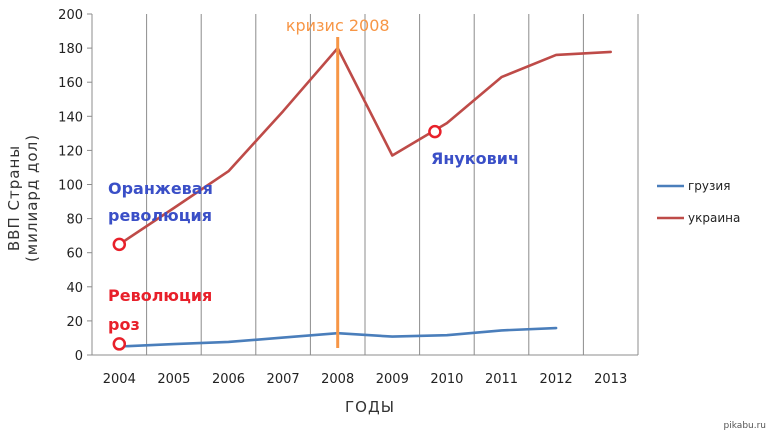 The width and height of the screenshot is (773, 433). What do you see at coordinates (74, 254) in the screenshot?
I see `y-tick-label: 60` at bounding box center [74, 254].